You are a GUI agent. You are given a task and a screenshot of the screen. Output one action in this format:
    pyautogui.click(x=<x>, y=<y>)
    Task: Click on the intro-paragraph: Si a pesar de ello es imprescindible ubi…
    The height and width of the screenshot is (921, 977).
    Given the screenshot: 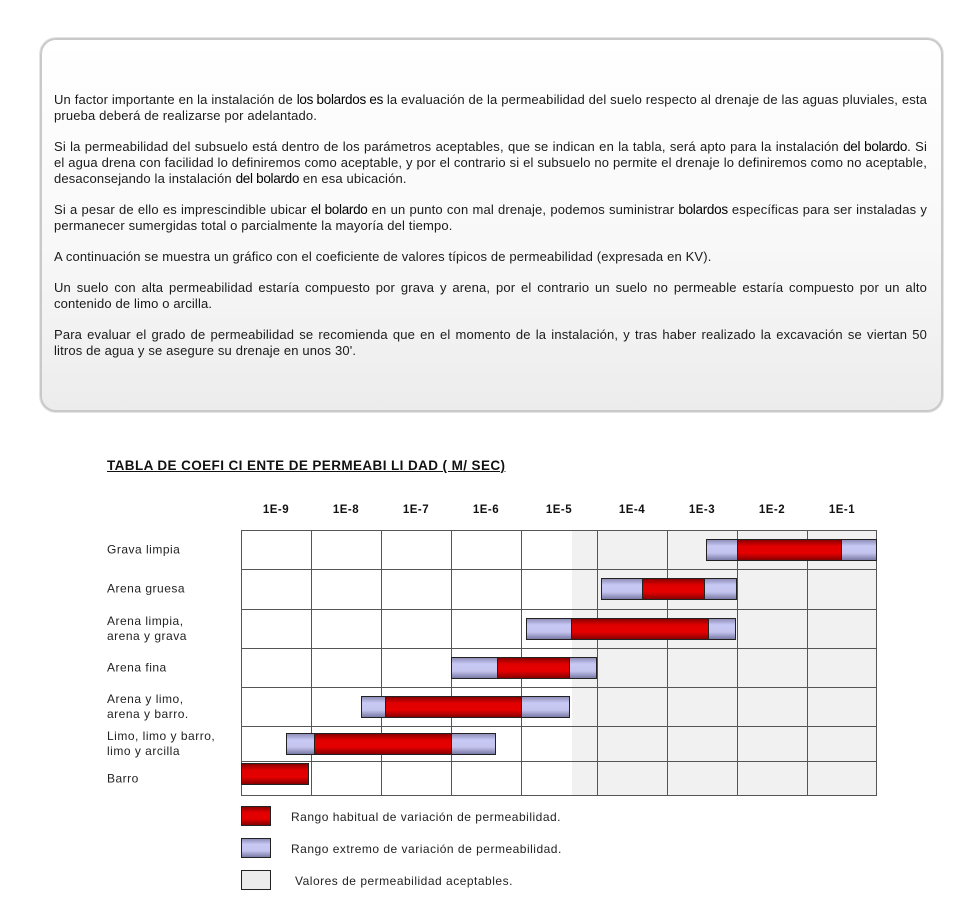 What is the action you would take?
    pyautogui.click(x=490, y=218)
    